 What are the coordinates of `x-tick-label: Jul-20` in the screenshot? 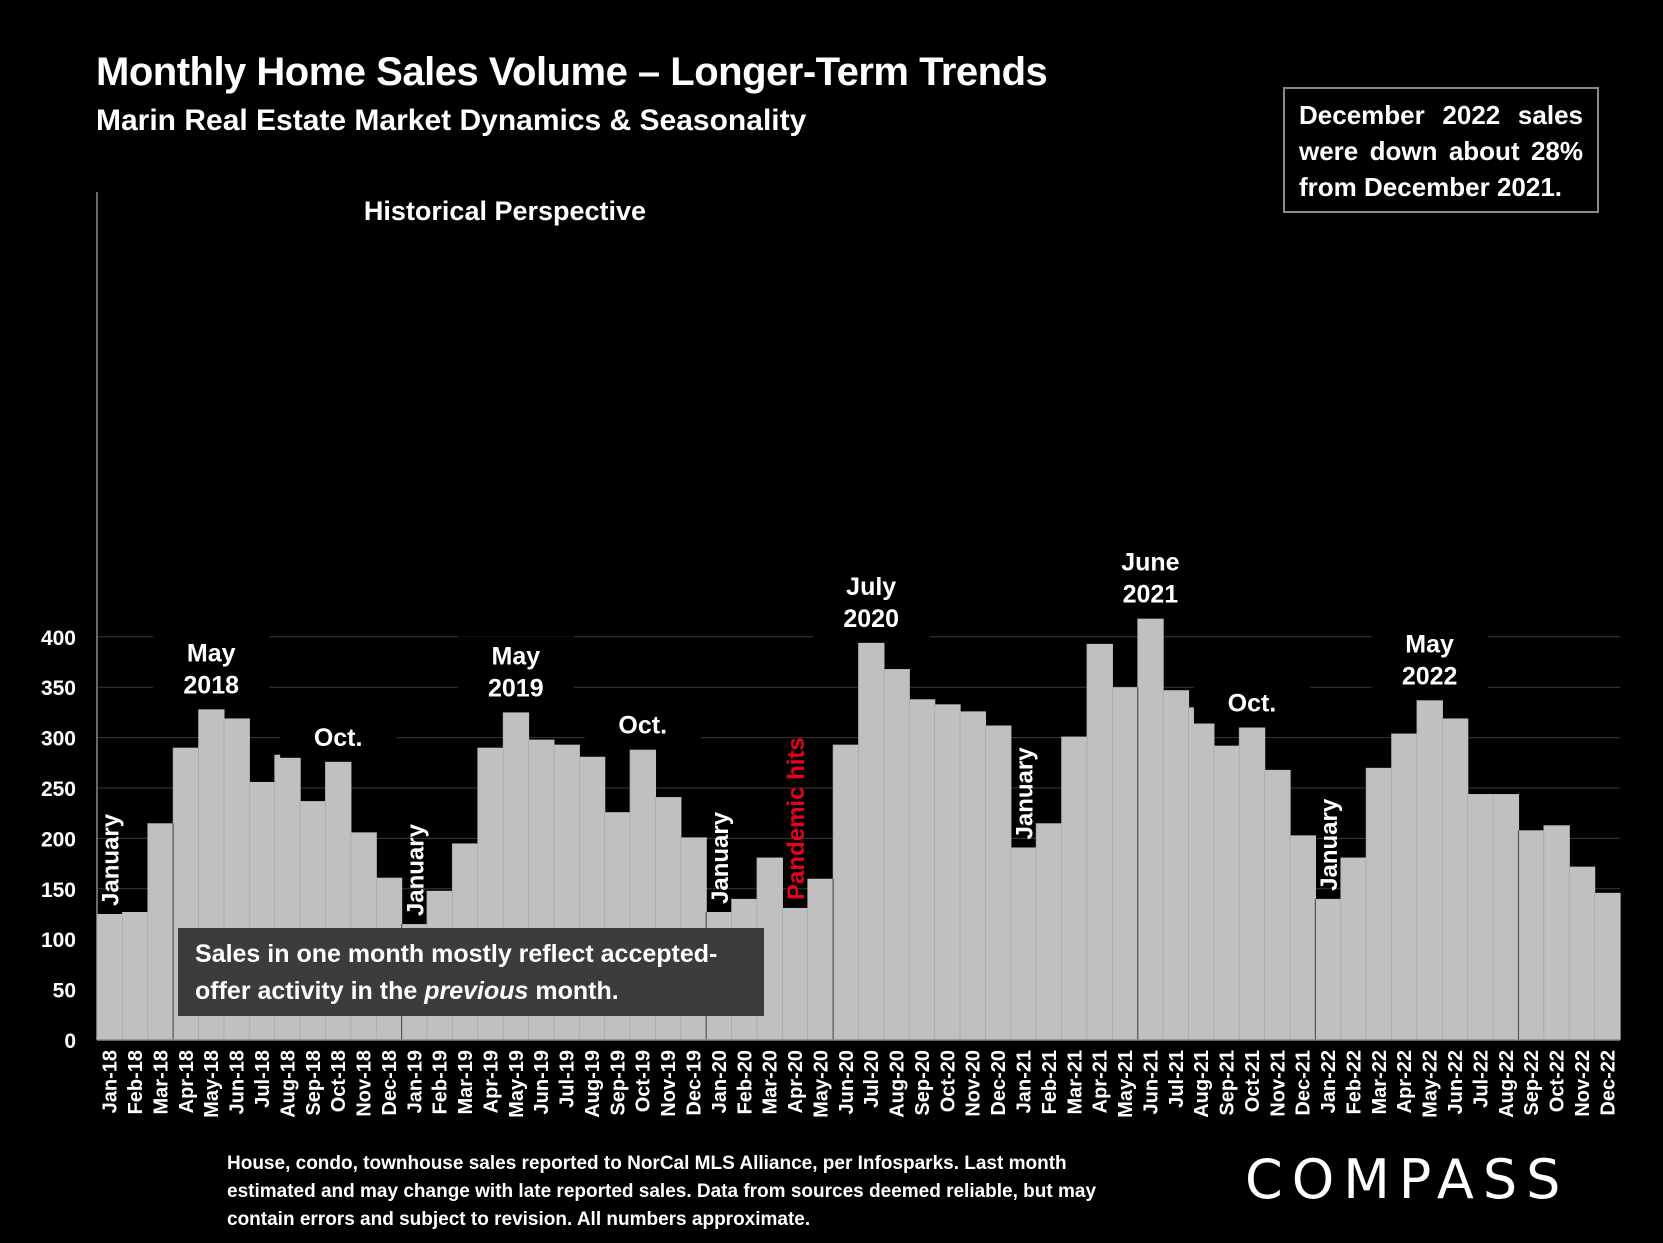 It's located at (872, 1079).